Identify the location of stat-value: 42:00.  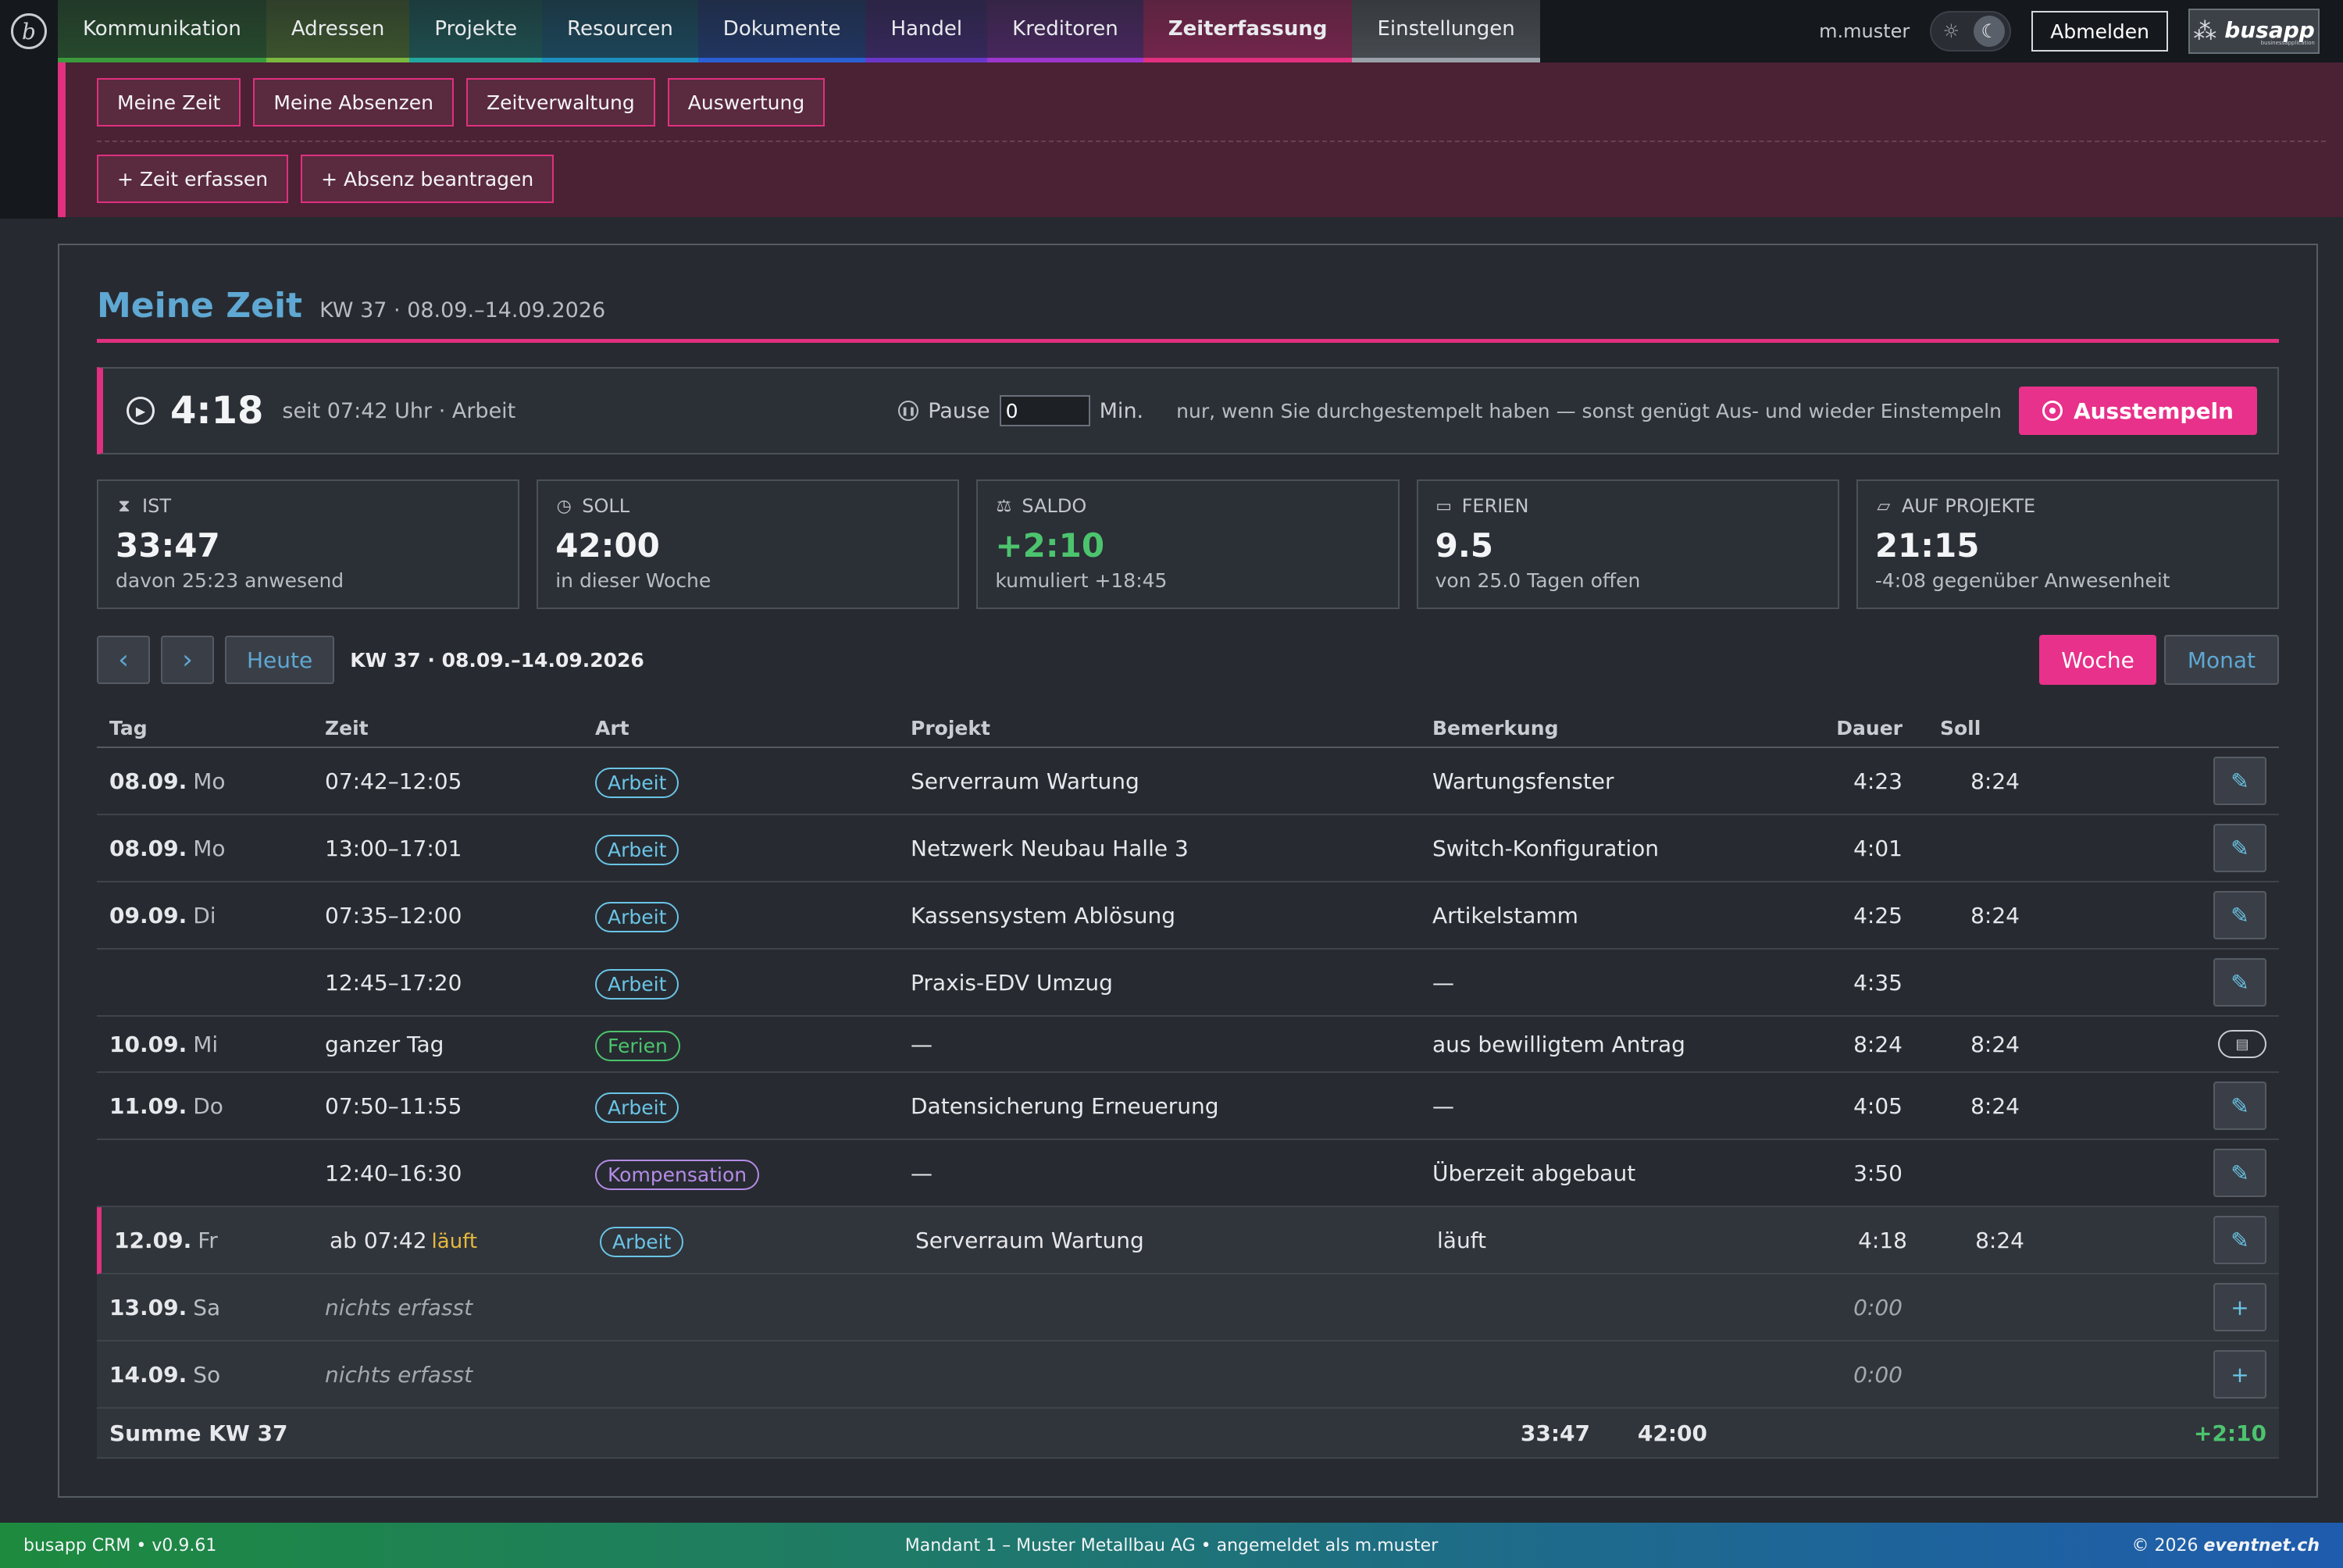
(607, 545).